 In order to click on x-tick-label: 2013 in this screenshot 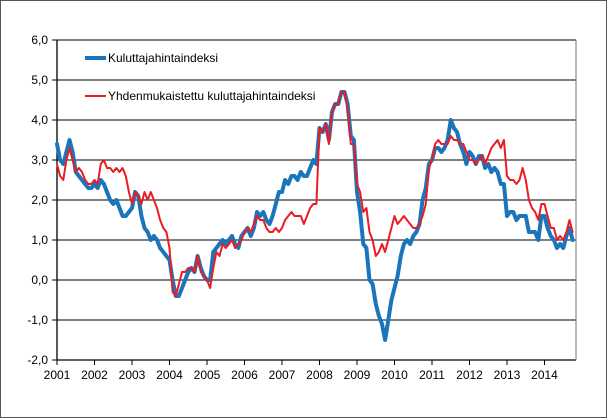, I will do `click(507, 375)`.